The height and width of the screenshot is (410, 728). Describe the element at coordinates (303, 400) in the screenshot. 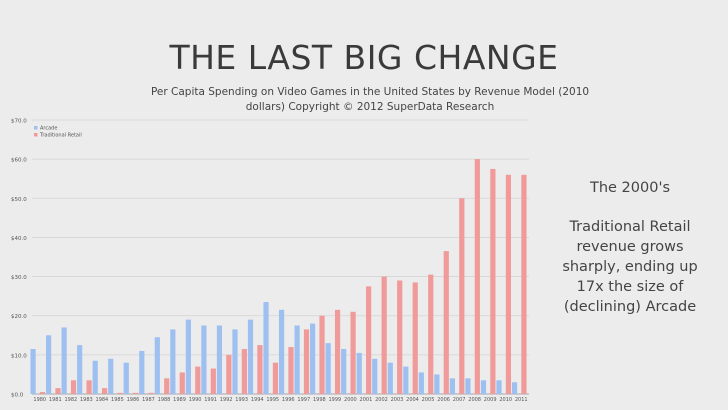

I see `x-tick-label: 1997` at that location.